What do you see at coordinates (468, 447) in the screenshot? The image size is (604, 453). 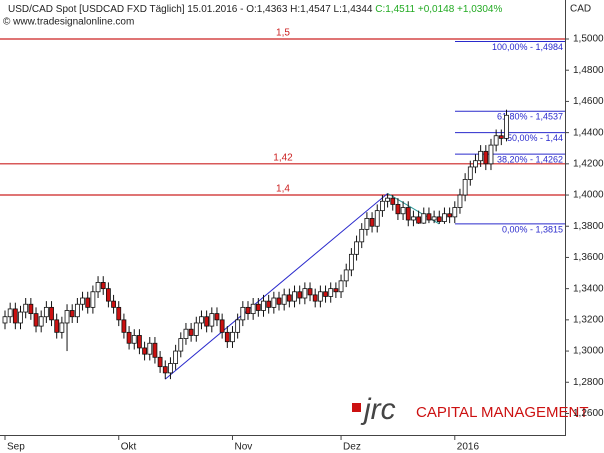 I see `x-tick-label: 2016` at bounding box center [468, 447].